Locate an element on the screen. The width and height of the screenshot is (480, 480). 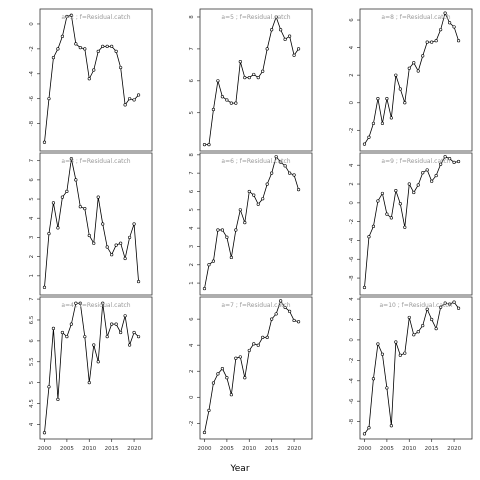
y-tick-label: -4 is located at coordinates (32, 74).